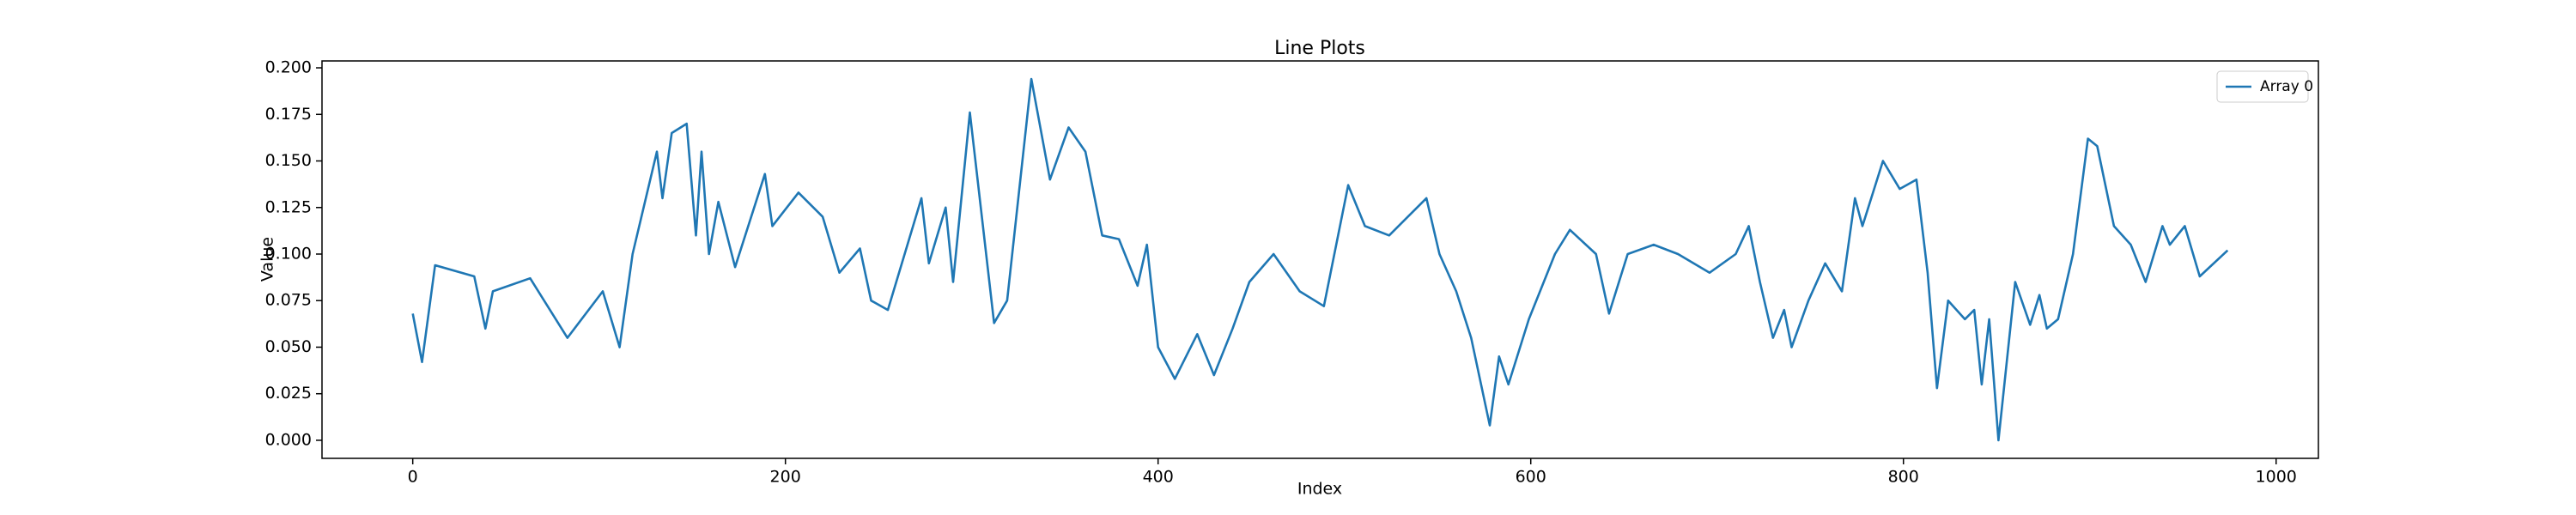 The height and width of the screenshot is (515, 2576). Describe the element at coordinates (289, 439) in the screenshot. I see `y-tick-label: 0.000` at that location.